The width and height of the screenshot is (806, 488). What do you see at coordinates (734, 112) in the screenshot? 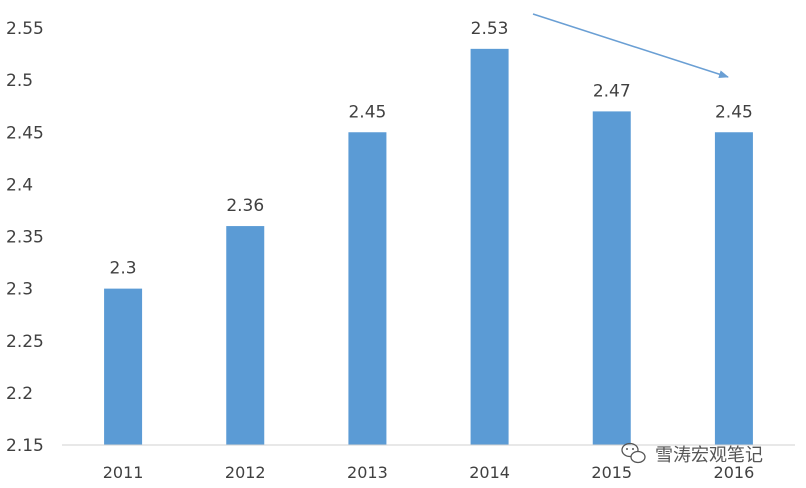
I see `data-label-2016: 2.45` at bounding box center [734, 112].